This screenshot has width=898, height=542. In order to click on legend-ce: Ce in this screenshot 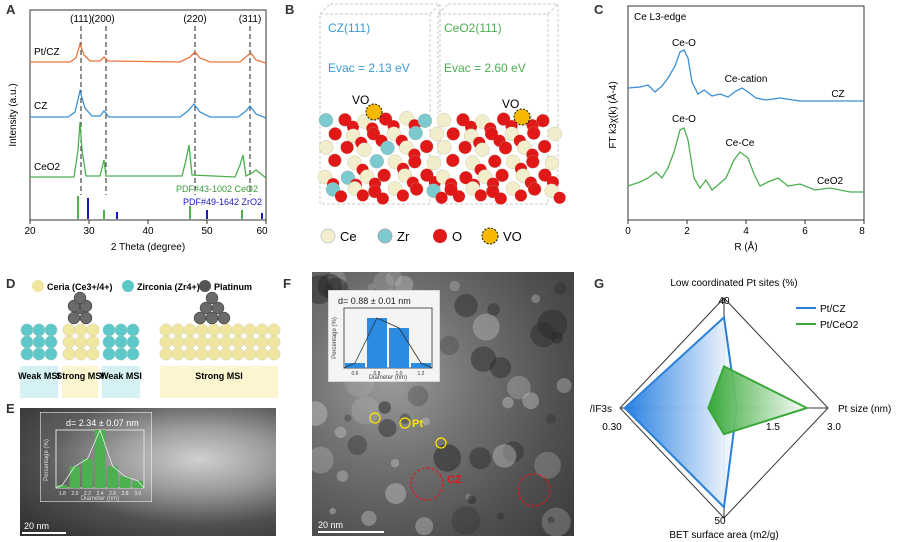, I will do `click(348, 236)`.